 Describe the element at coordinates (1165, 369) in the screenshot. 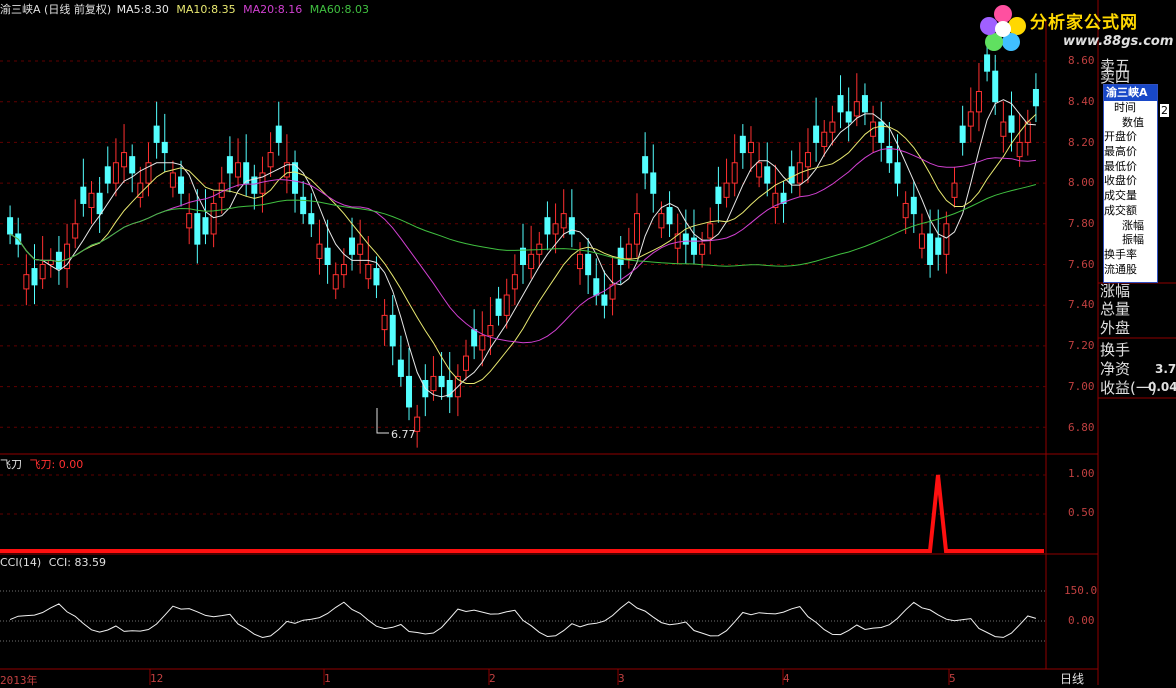

I see `quote-value: 3.7` at that location.